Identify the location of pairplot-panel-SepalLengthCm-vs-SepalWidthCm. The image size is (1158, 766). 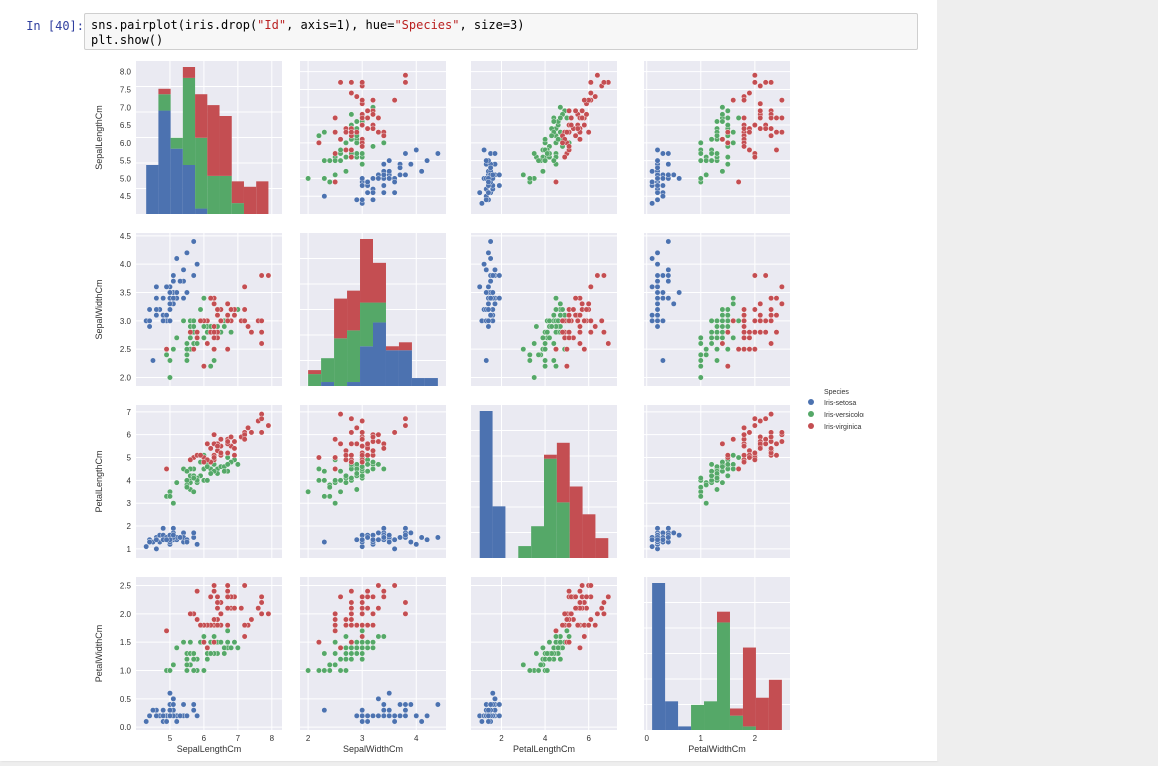
(373, 137).